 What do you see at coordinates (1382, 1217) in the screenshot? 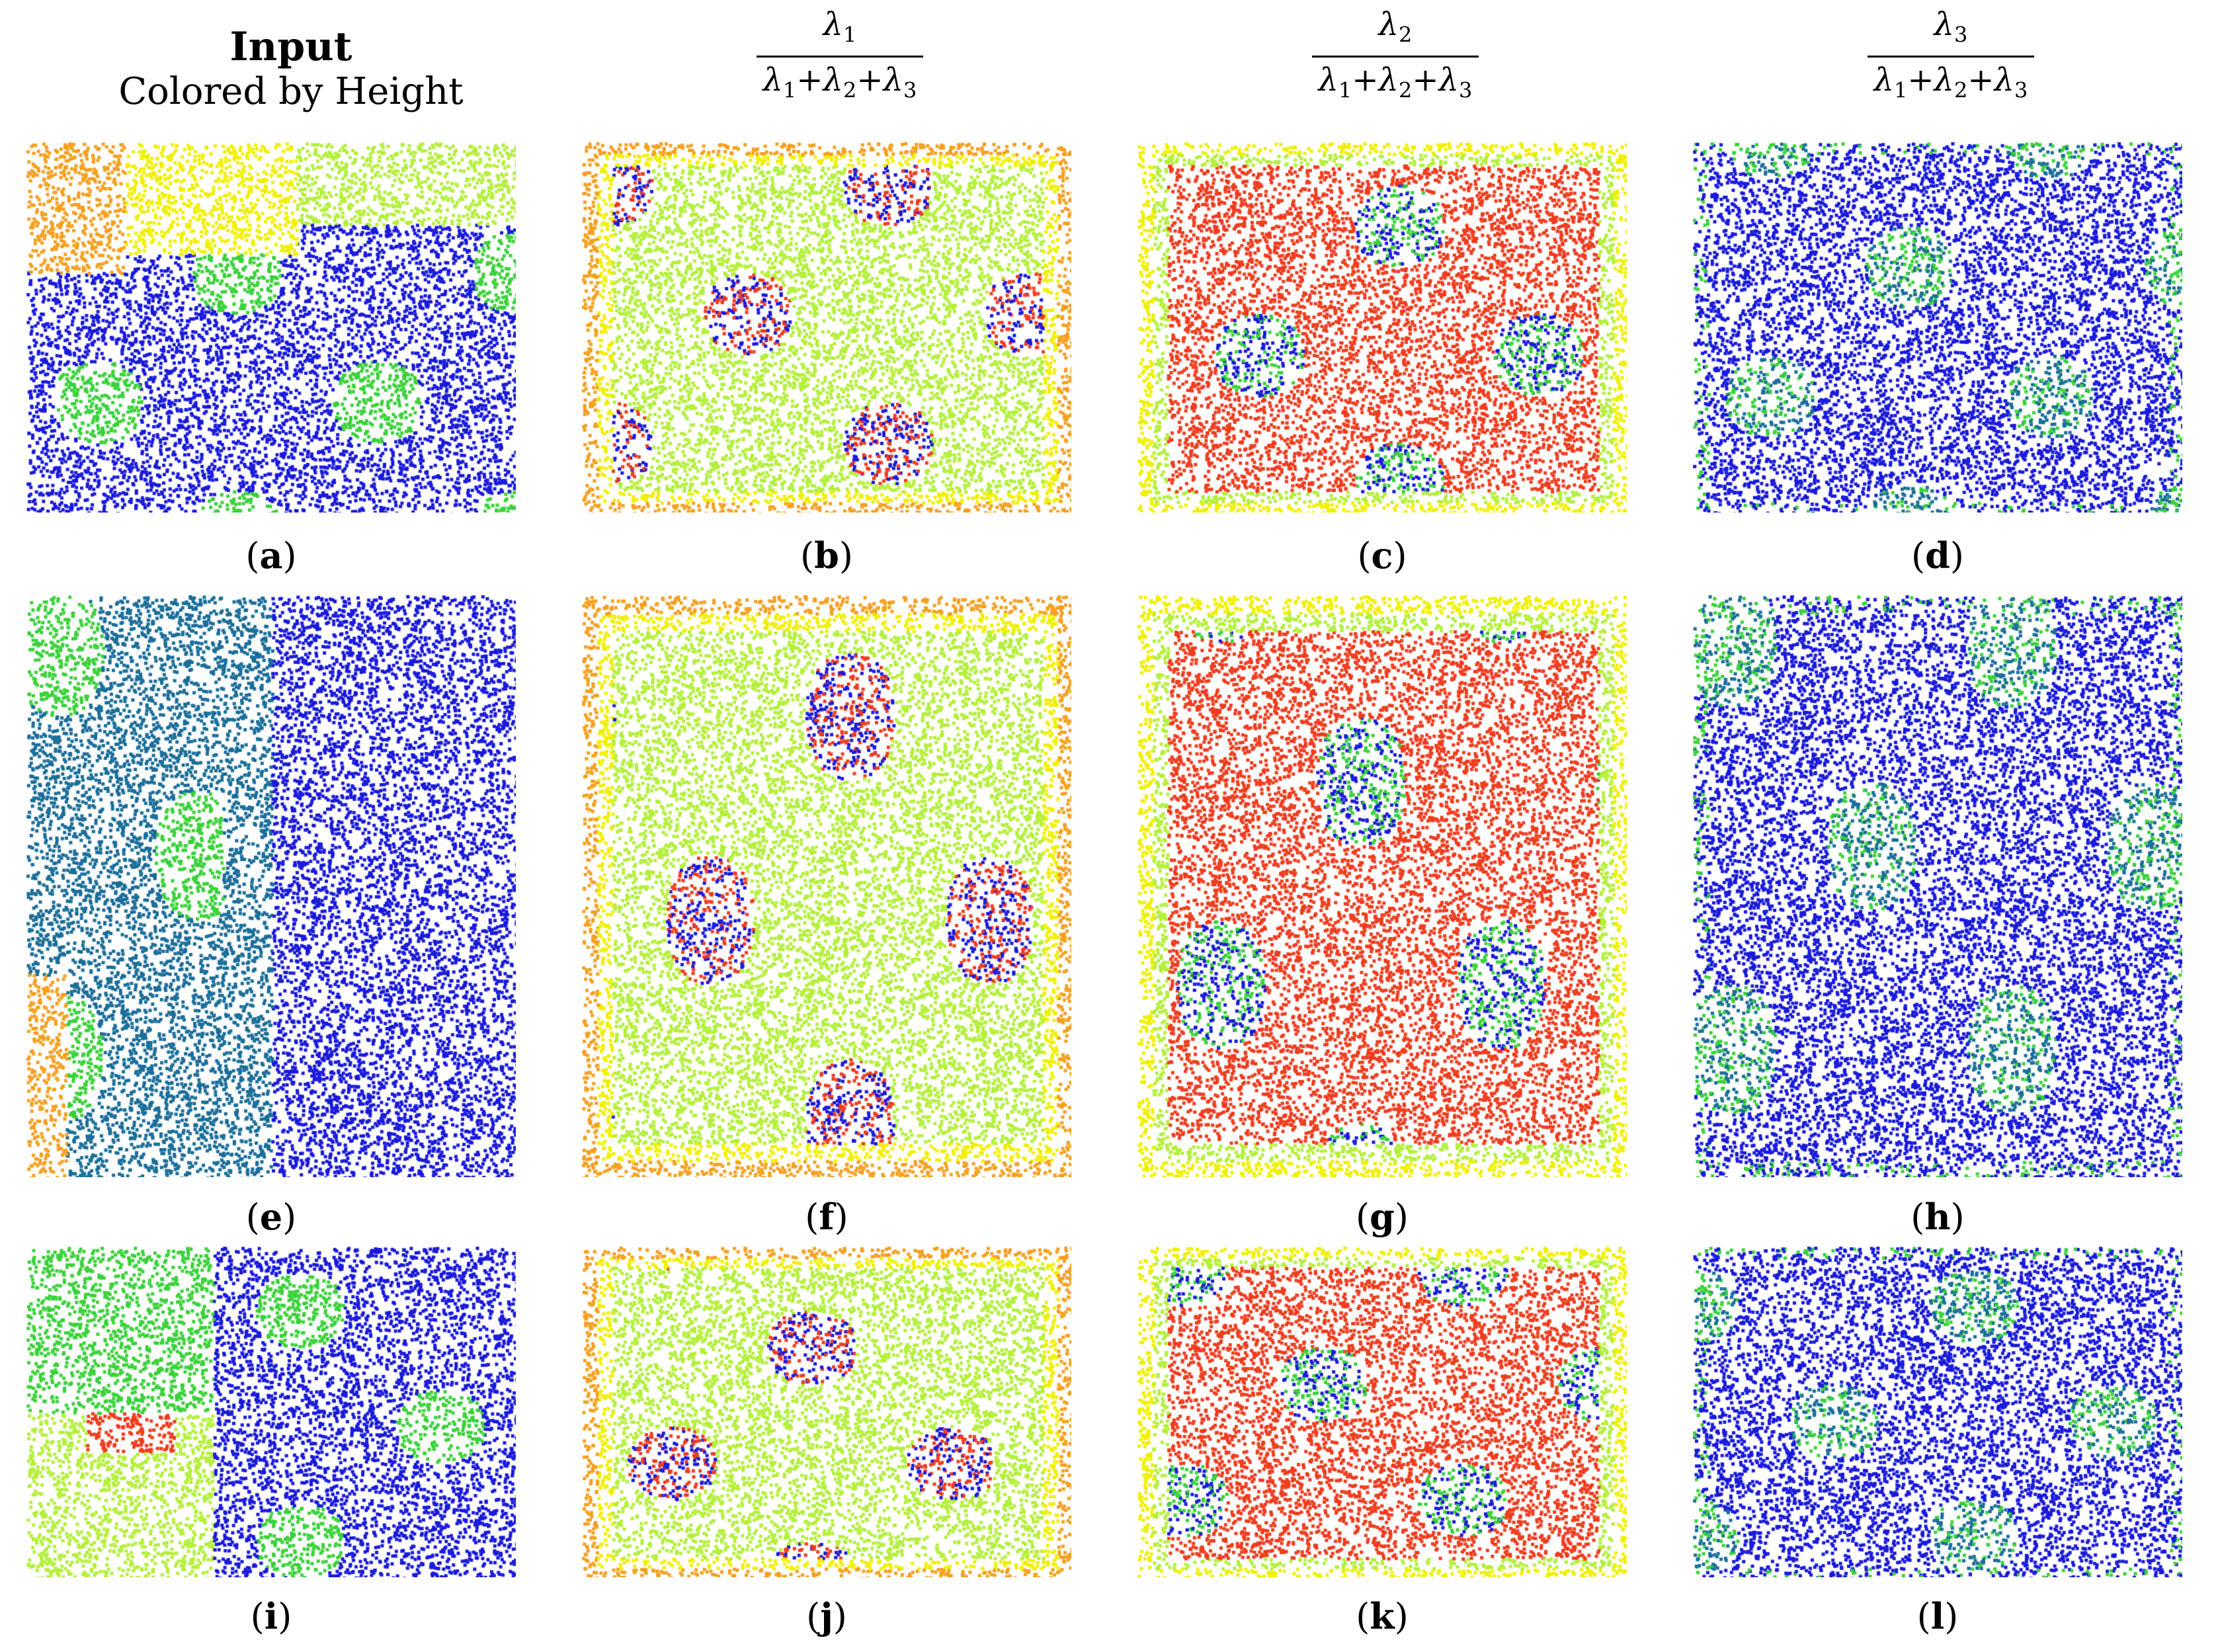
I see `panel-caption-g: (g)` at bounding box center [1382, 1217].